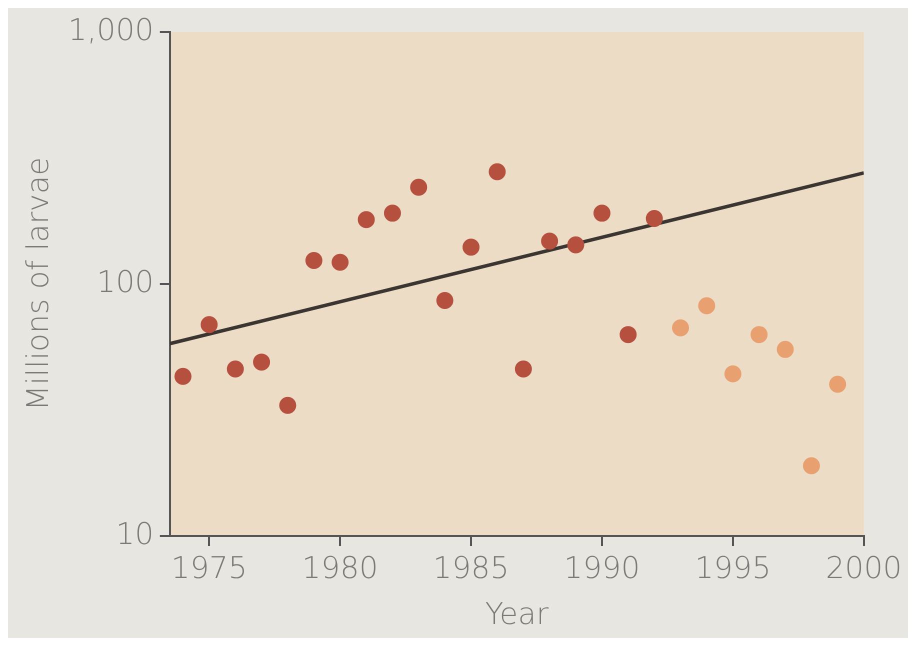 The width and height of the screenshot is (916, 647). What do you see at coordinates (602, 568) in the screenshot?
I see `x-tick-label: 1990` at bounding box center [602, 568].